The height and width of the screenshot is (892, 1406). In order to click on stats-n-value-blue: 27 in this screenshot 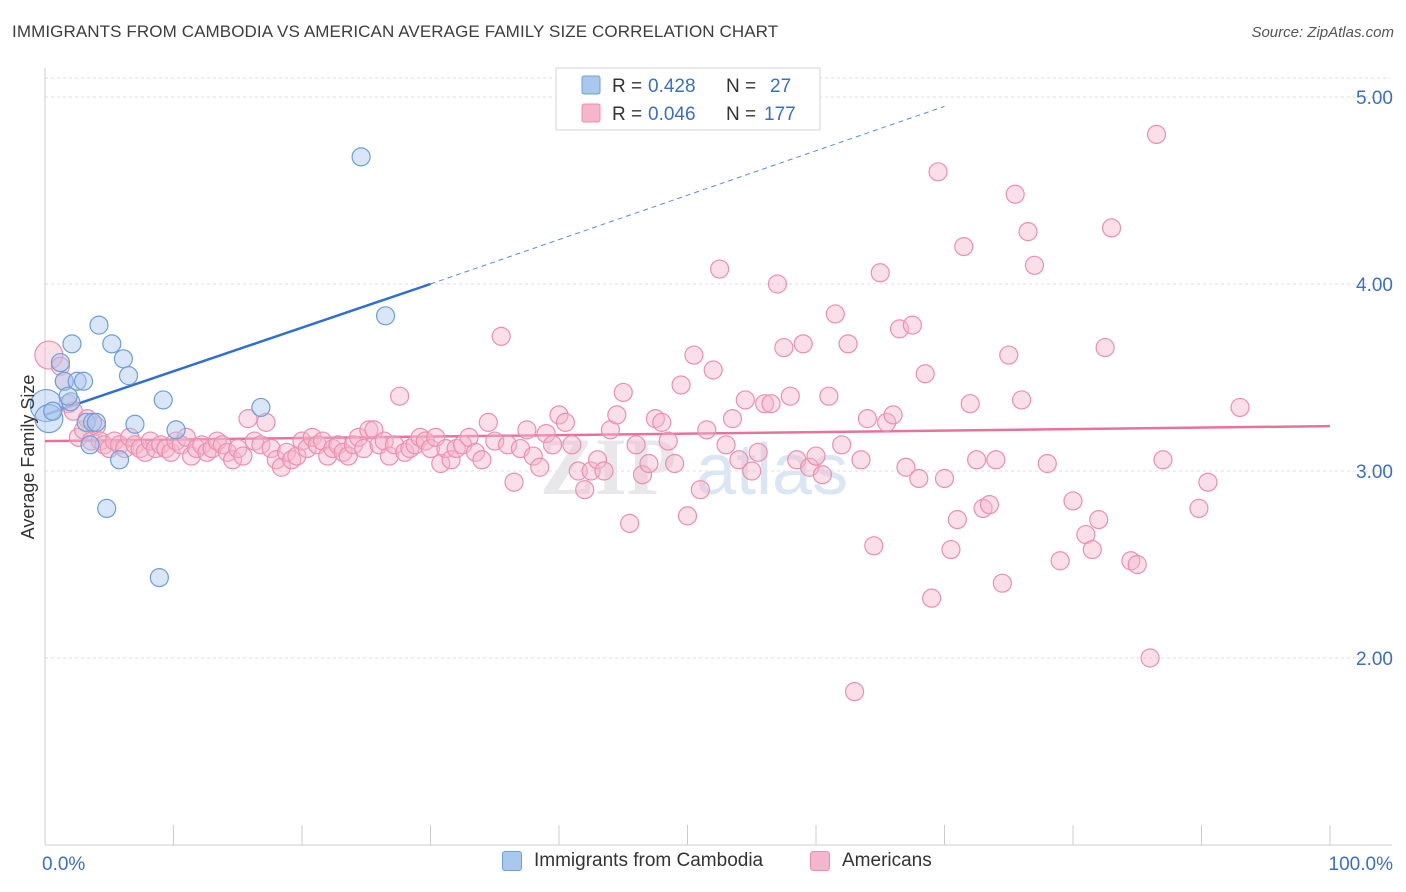, I will do `click(780, 86)`.